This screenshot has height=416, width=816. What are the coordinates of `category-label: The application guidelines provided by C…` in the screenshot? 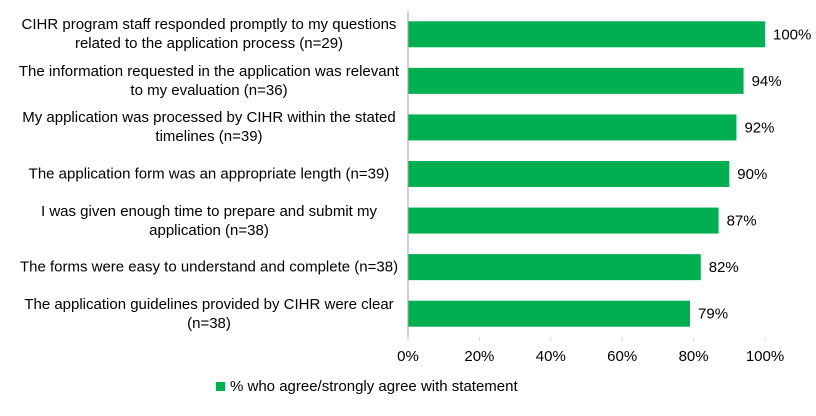 It's located at (209, 313).